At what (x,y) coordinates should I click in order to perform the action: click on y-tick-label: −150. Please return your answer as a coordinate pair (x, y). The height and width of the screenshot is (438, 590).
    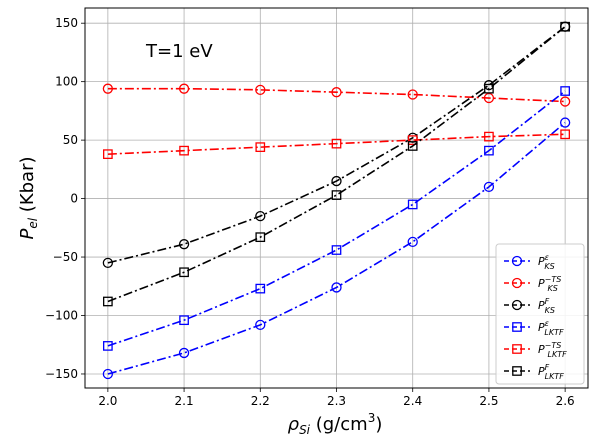
    Looking at the image, I should click on (61, 374).